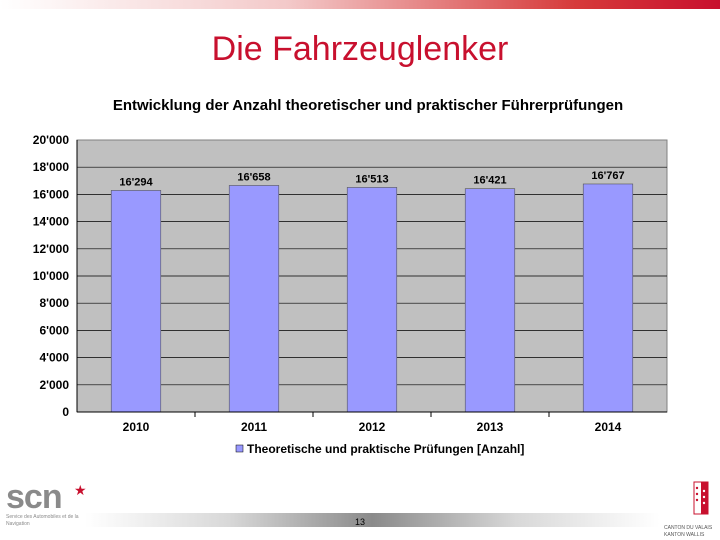 Image resolution: width=720 pixels, height=540 pixels. Describe the element at coordinates (80, 490) in the screenshot. I see `star-icon: ★` at that location.